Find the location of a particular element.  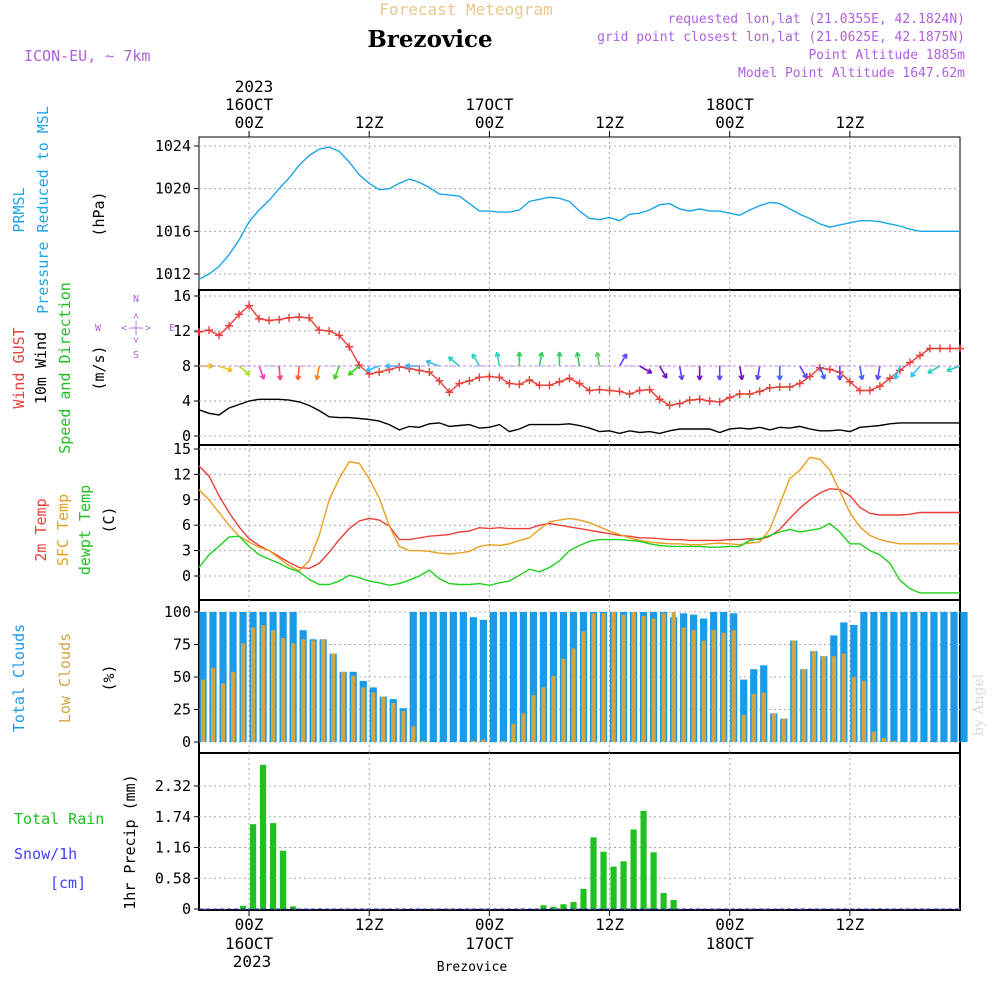

requested-coords: requested lon,lat (21.0355E, 42.1824N) is located at coordinates (816, 19).